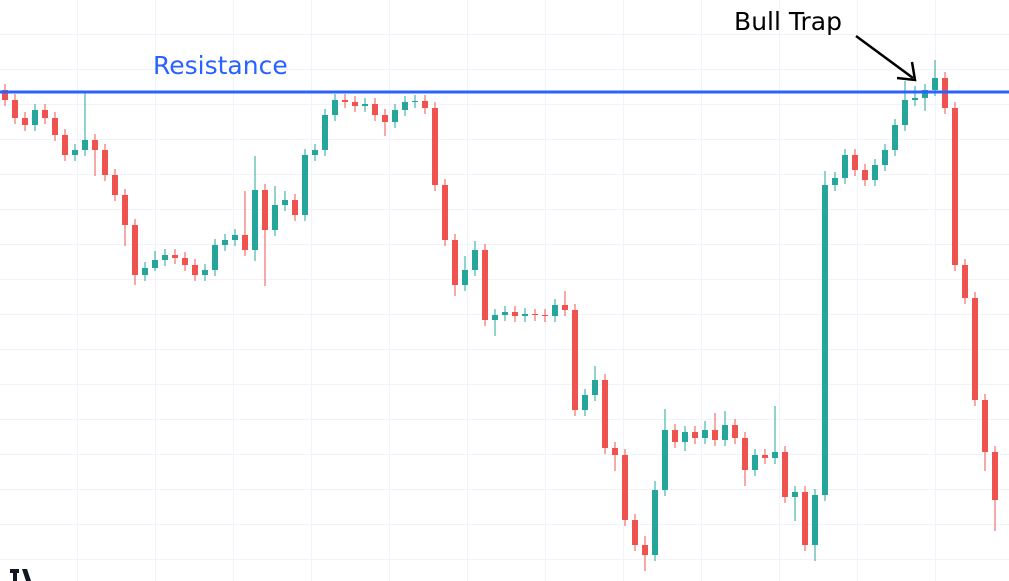  I want to click on logo, so click(20, 575).